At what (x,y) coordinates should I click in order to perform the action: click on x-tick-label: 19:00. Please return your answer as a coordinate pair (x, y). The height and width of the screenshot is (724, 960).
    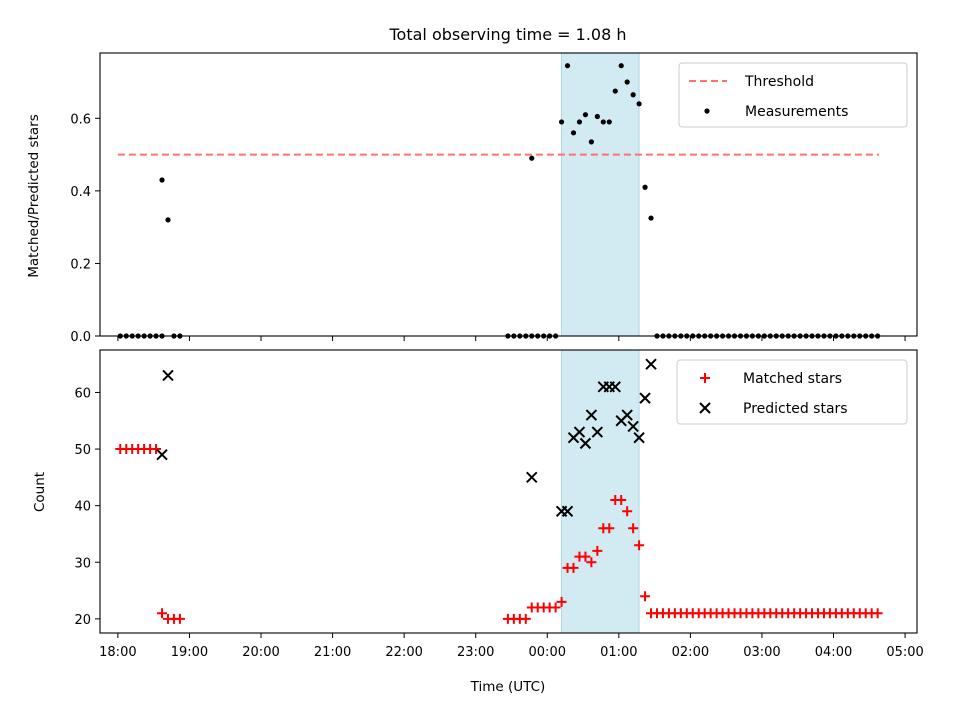
    Looking at the image, I should click on (189, 652).